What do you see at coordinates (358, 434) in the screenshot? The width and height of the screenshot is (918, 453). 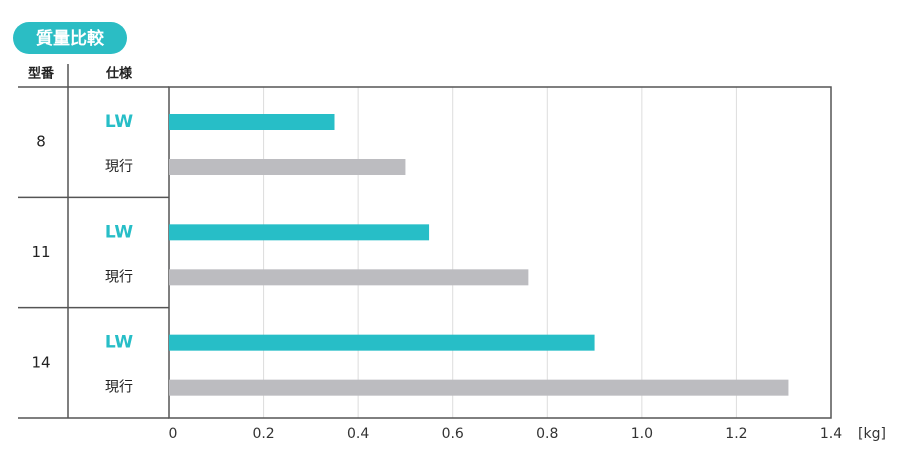 I see `x-tick-label: 0.4` at bounding box center [358, 434].